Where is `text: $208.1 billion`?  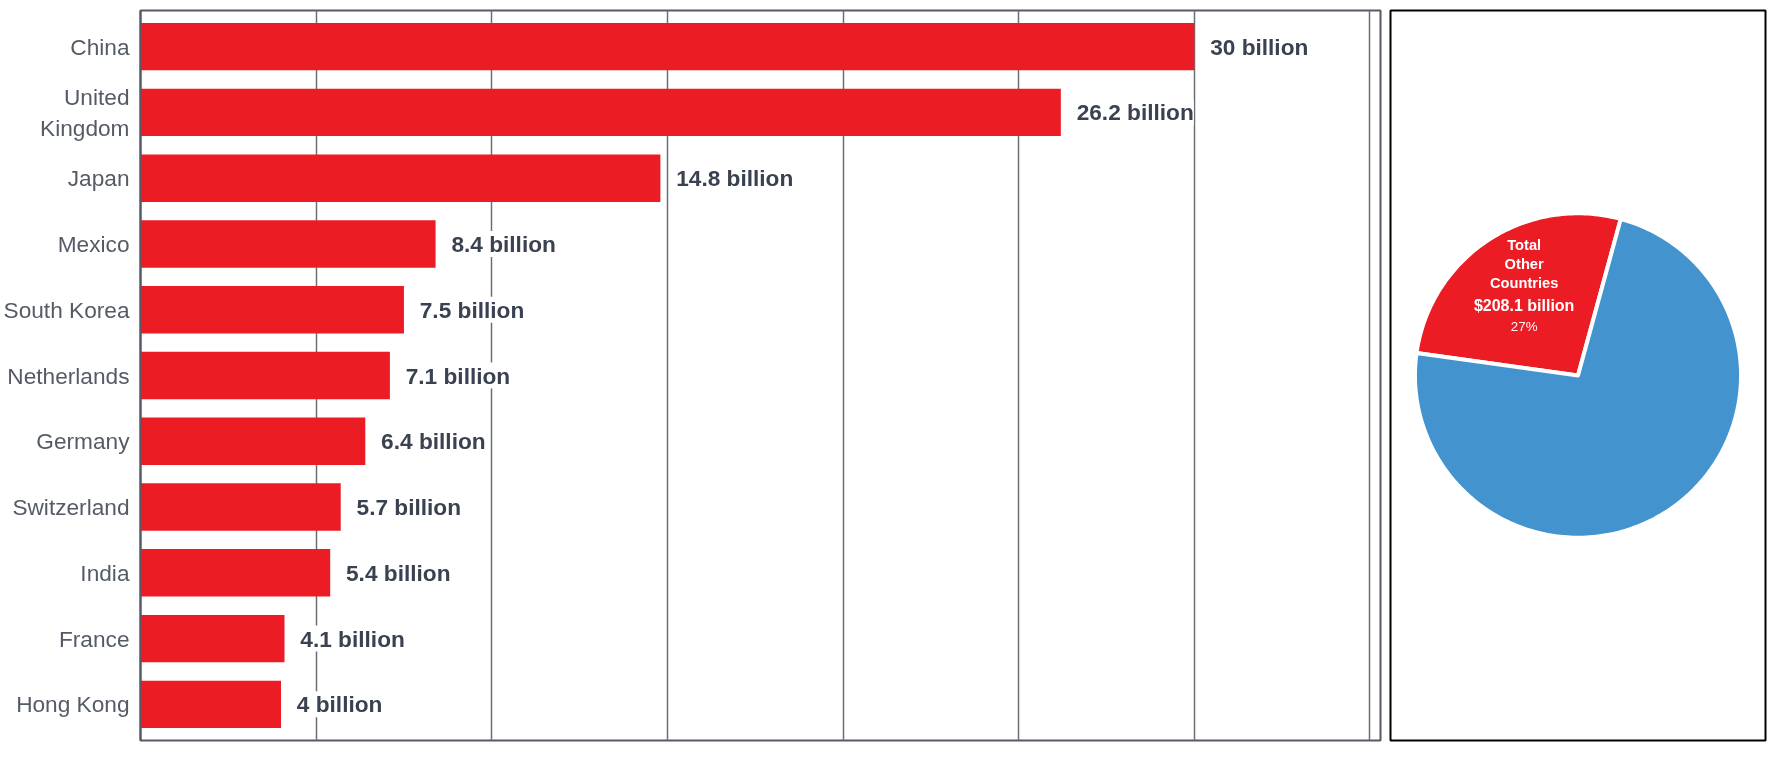
text: $208.1 billion is located at coordinates (1524, 306).